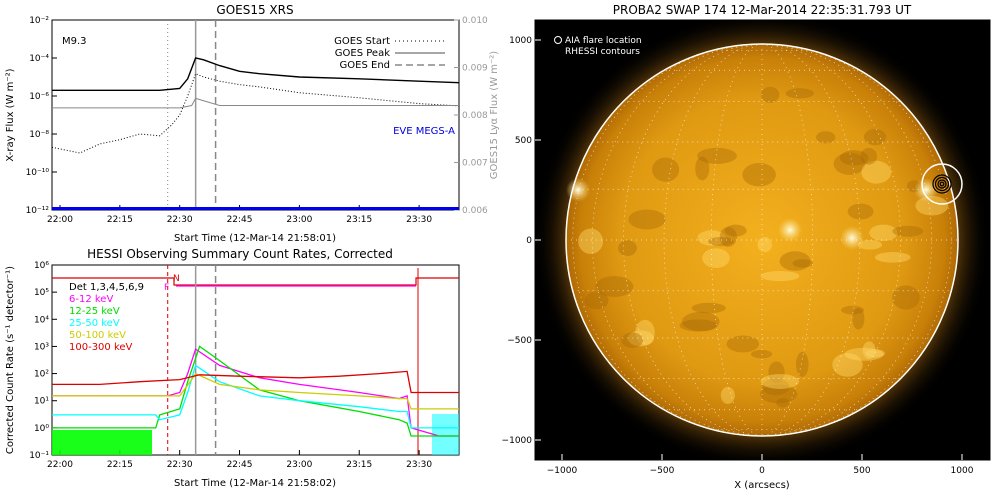 The width and height of the screenshot is (1000, 500). Describe the element at coordinates (240, 220) in the screenshot. I see `goes-x-tick-label: 22:45` at that location.